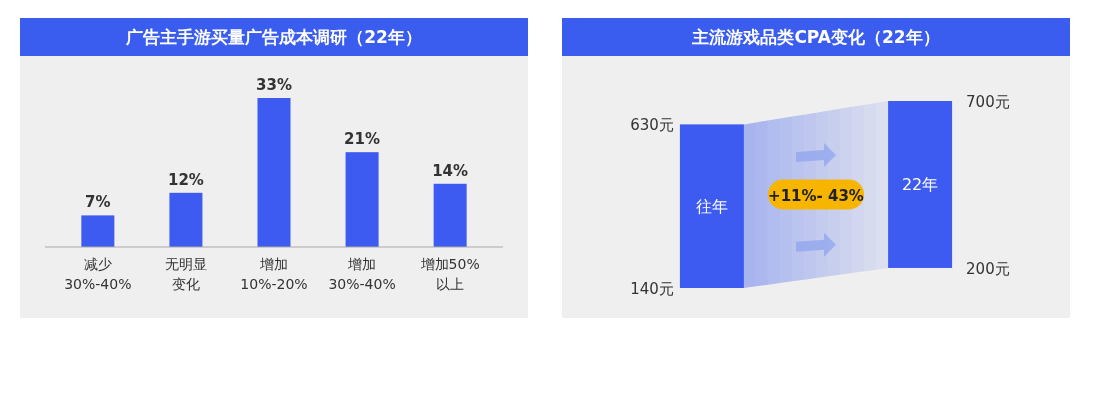 This screenshot has width=1106, height=408. I want to click on x-tick-label: 增加10%-20%, so click(274, 274).